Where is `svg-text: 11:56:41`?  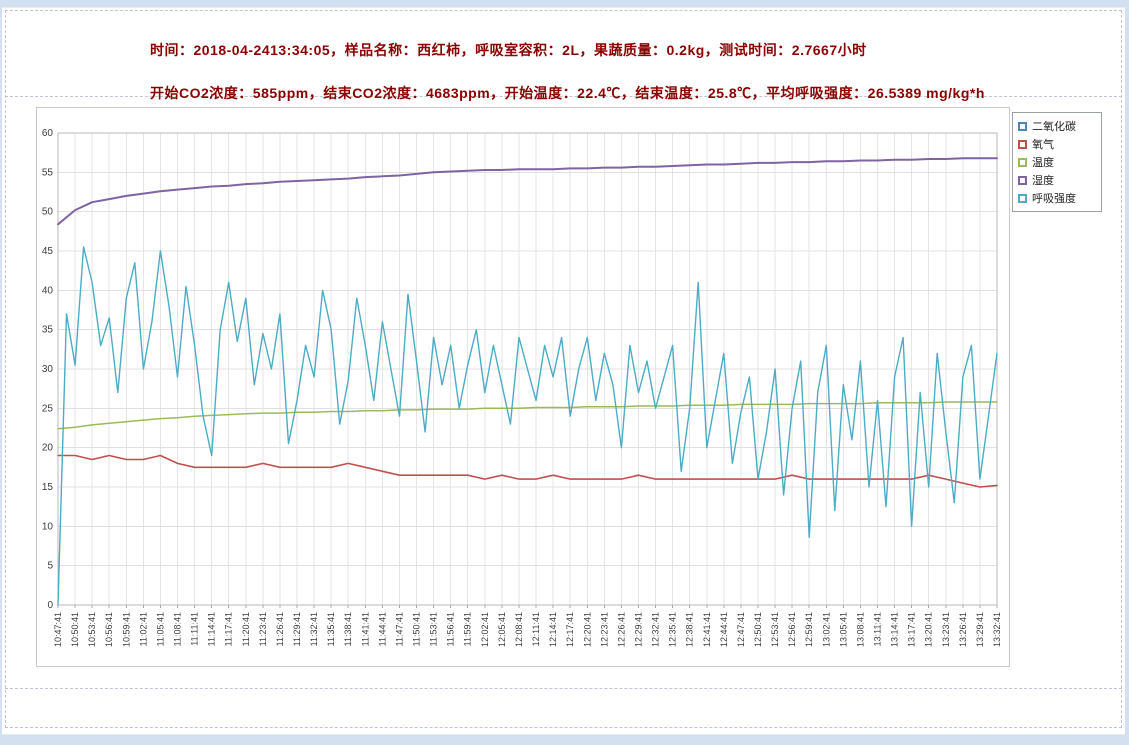
svg-text: 11:56:41 is located at coordinates (451, 629).